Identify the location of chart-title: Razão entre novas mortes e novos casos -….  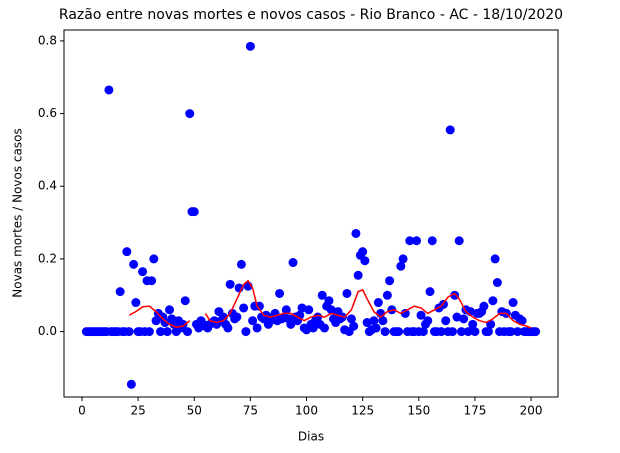
(311, 15).